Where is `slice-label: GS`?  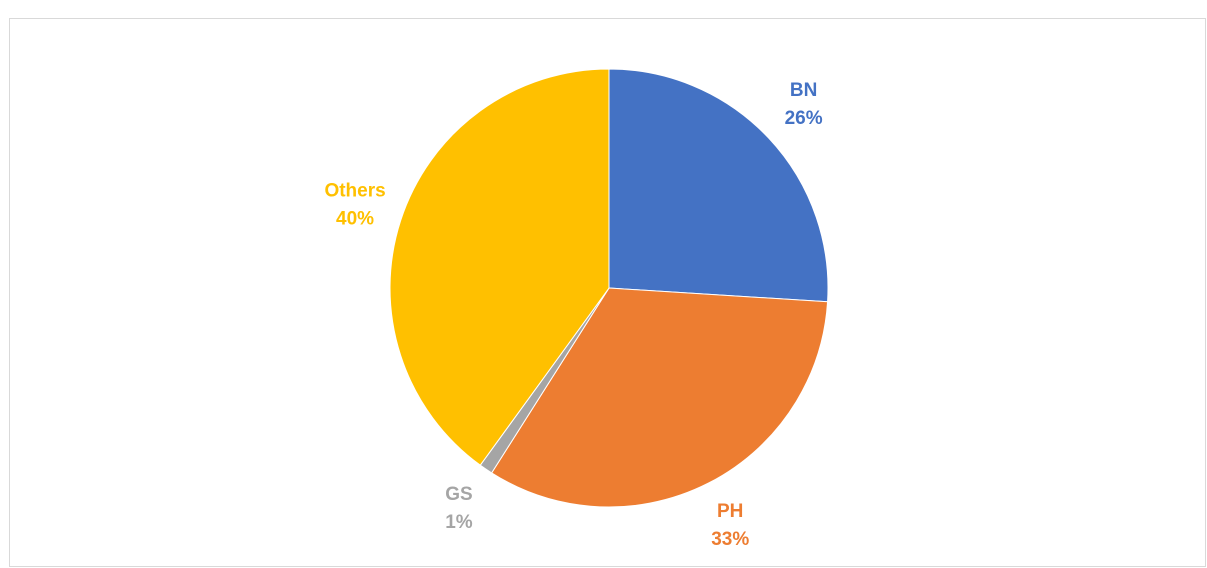 slice-label: GS is located at coordinates (458, 494).